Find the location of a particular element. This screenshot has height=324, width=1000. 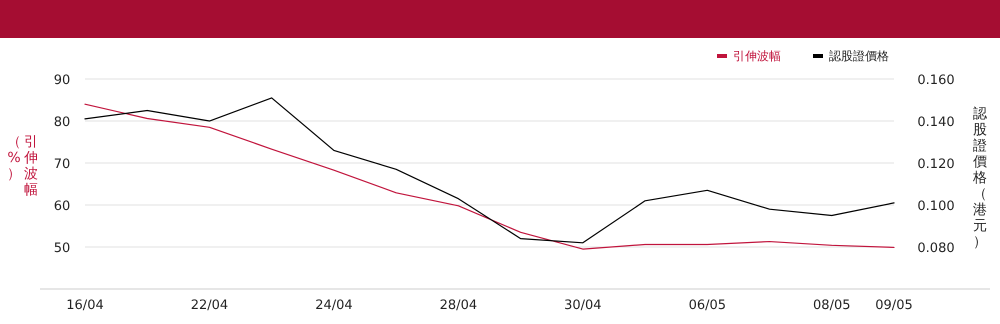

y2-tick-label: 0.160 is located at coordinates (936, 80).